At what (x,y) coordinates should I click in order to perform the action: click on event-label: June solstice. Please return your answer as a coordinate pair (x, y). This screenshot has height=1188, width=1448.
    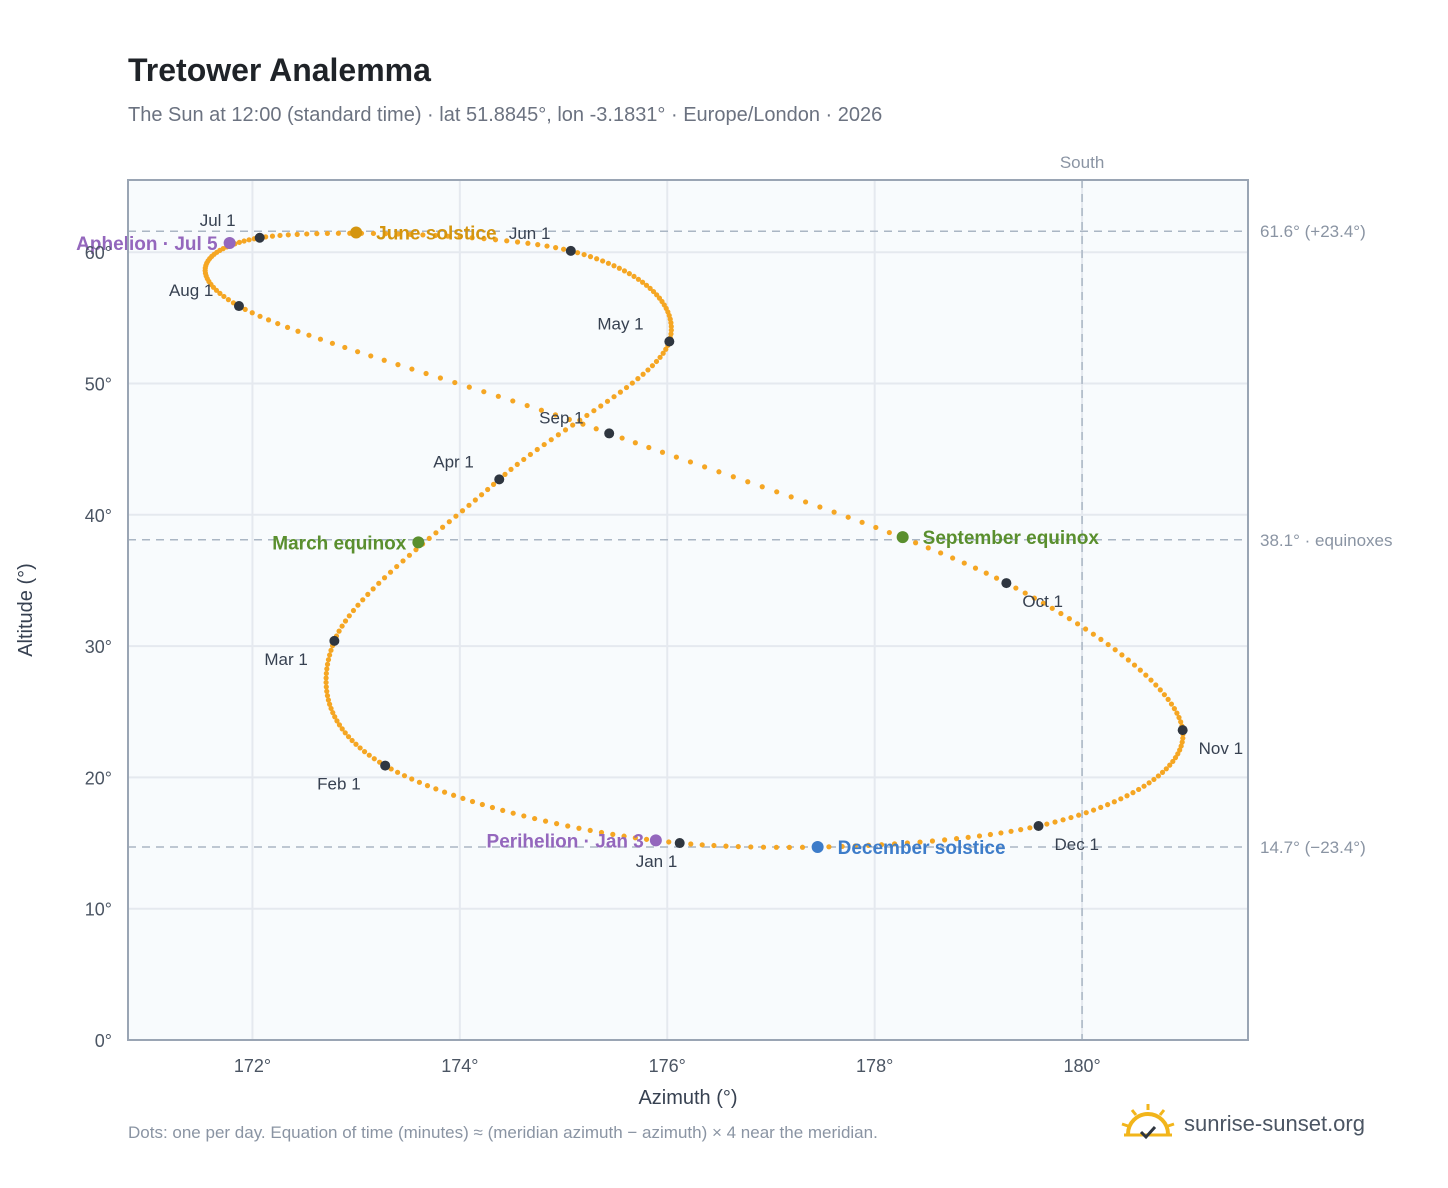
    Looking at the image, I should click on (436, 234).